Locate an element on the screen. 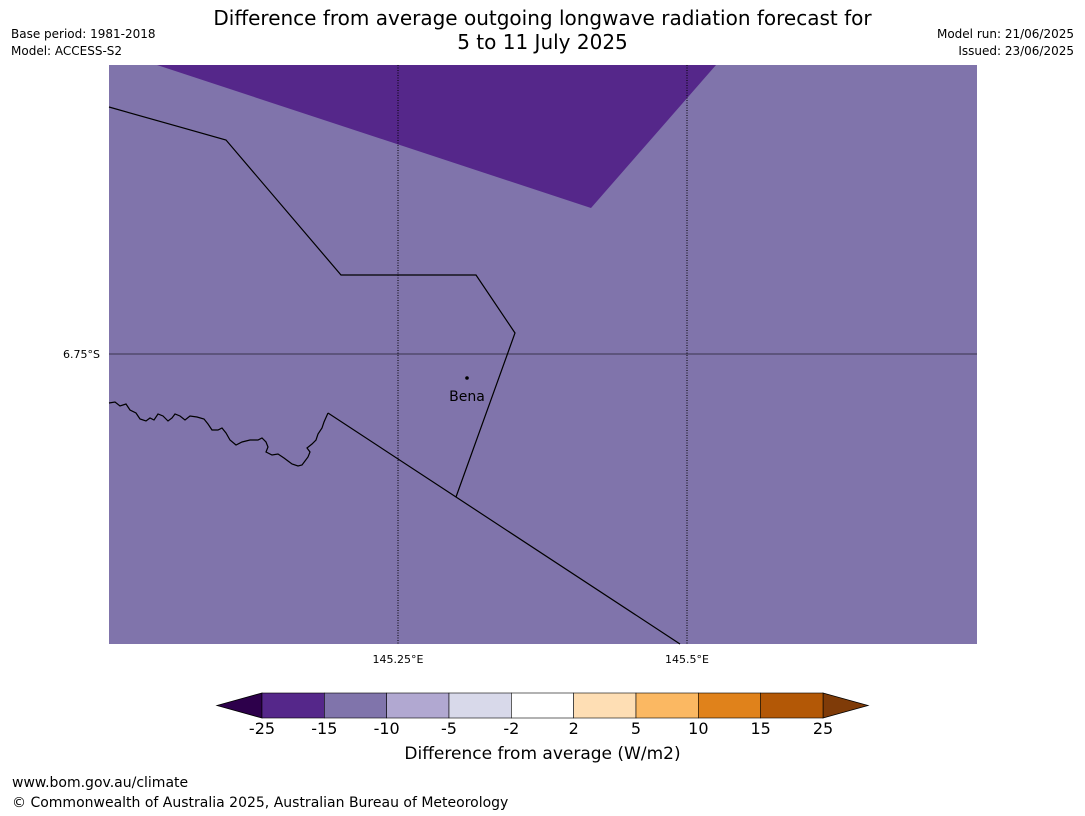 The width and height of the screenshot is (1085, 816). colorbar-under-arrow is located at coordinates (239, 705).